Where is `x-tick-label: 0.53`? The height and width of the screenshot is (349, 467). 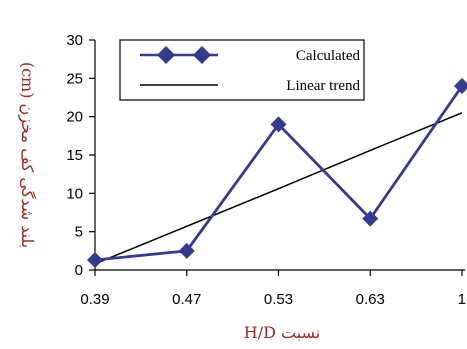 x-tick-label: 0.53 is located at coordinates (278, 299).